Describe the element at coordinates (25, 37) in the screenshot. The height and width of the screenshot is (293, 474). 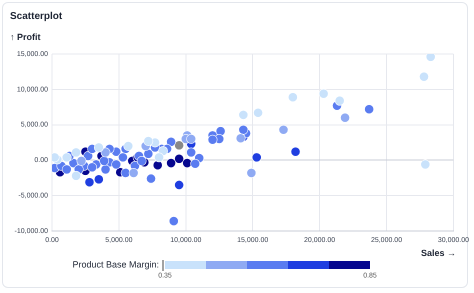
I see `y-axis-title: ↑ Profit` at that location.